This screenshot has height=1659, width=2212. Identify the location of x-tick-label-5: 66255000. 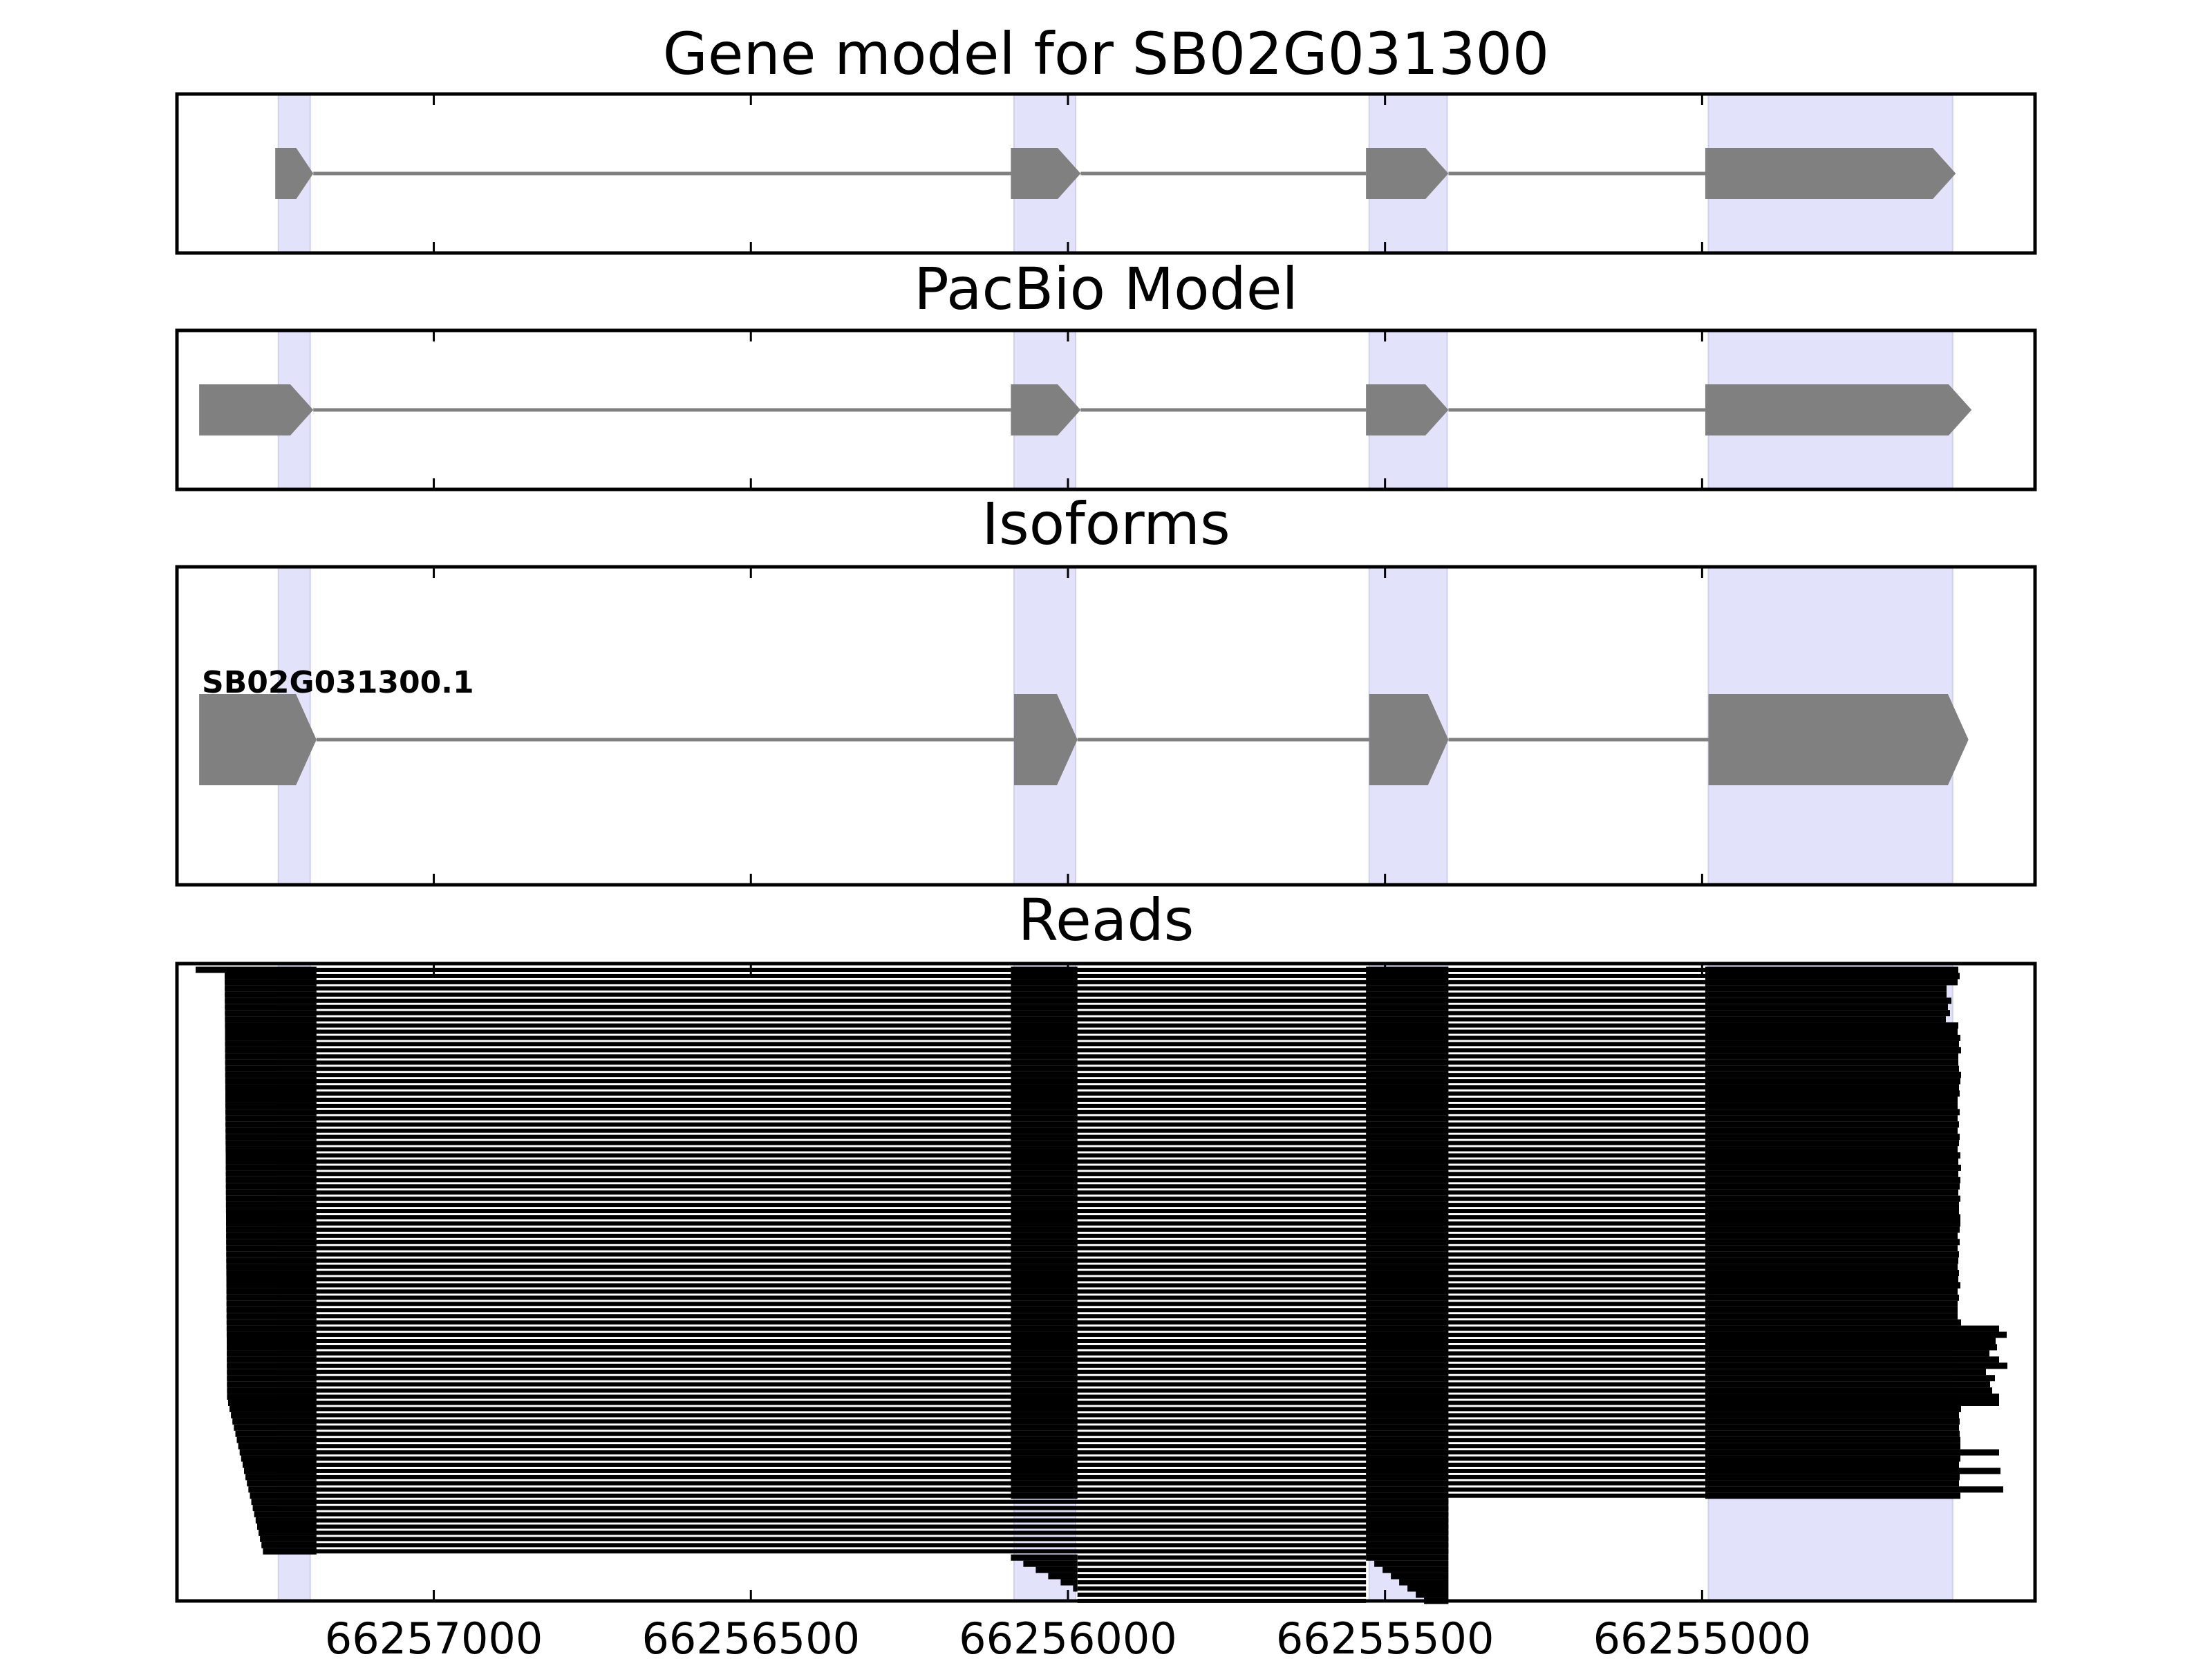
(1703, 1636).